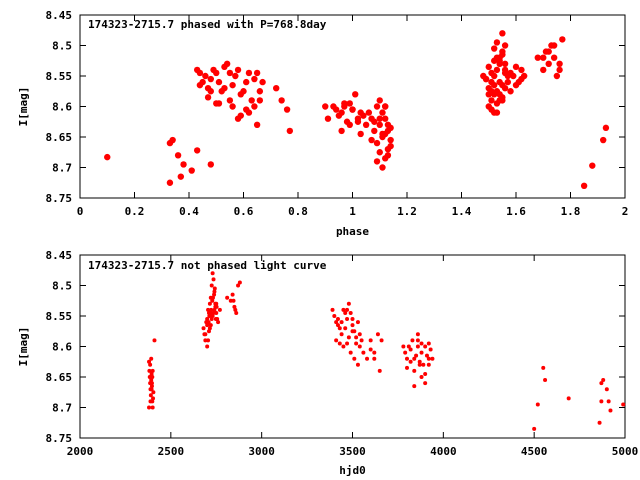  Describe the element at coordinates (62, 168) in the screenshot. I see `y-tick-label: 8.7` at that location.